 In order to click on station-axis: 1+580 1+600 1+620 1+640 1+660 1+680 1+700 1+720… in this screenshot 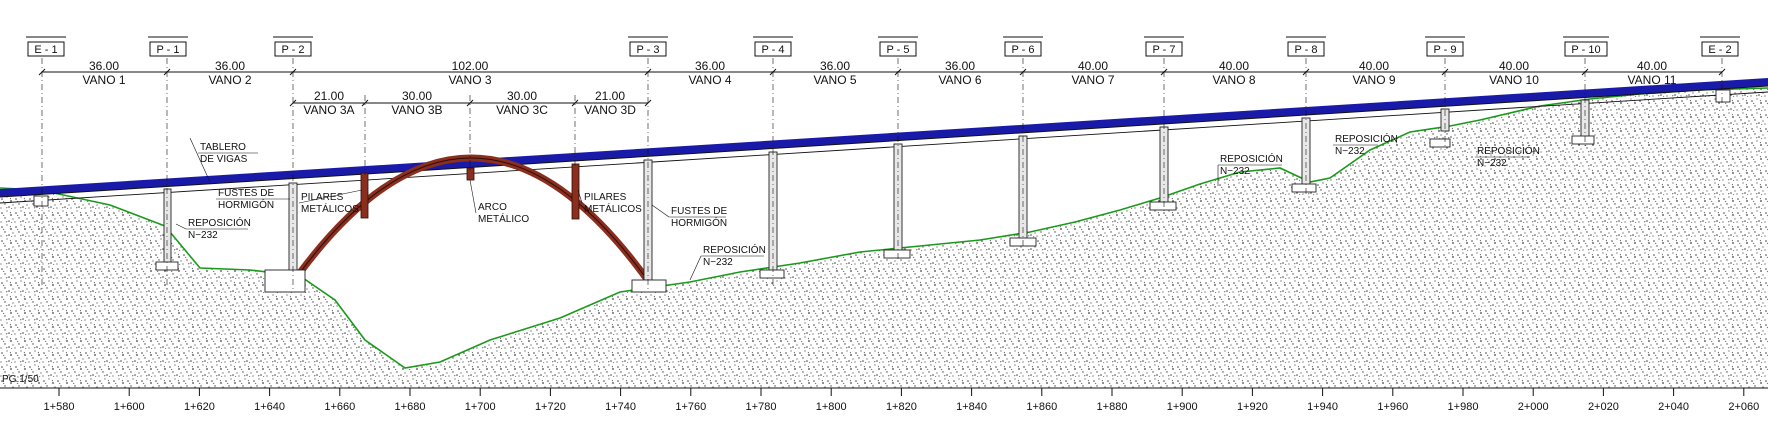, I will do `click(884, 400)`.